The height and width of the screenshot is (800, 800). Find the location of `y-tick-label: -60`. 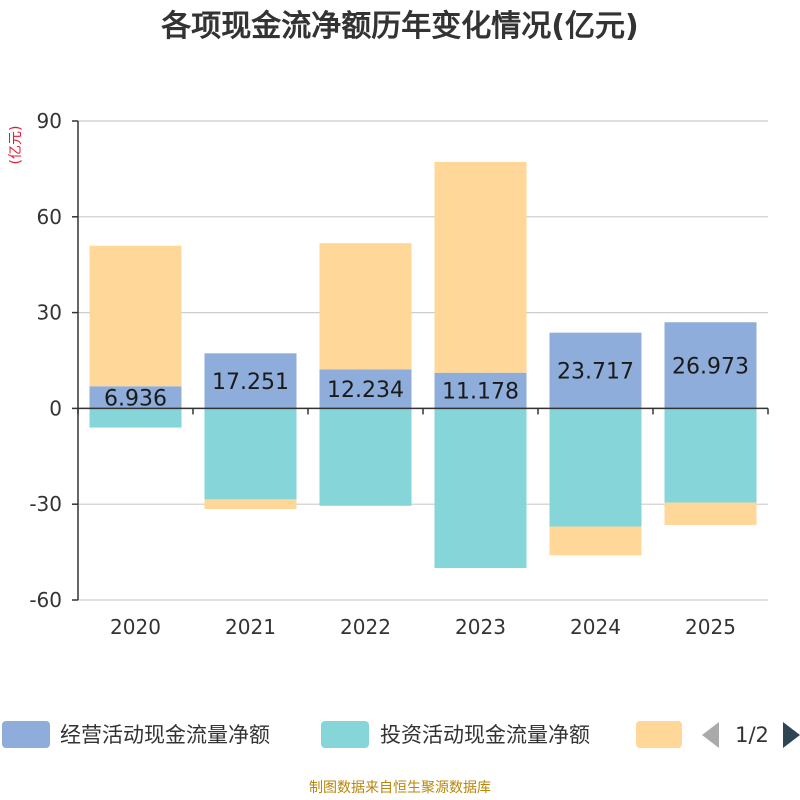

y-tick-label: -60 is located at coordinates (45, 600).